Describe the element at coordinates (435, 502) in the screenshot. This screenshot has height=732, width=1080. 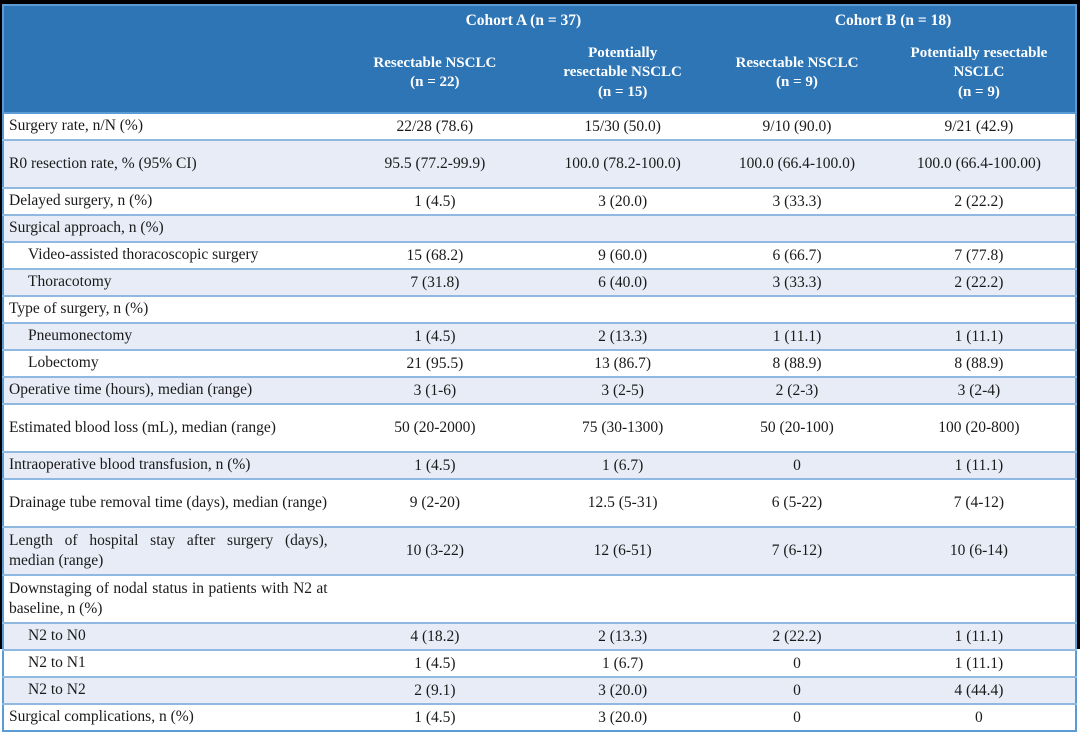
I see `cell-value: 9 (2-20)` at that location.